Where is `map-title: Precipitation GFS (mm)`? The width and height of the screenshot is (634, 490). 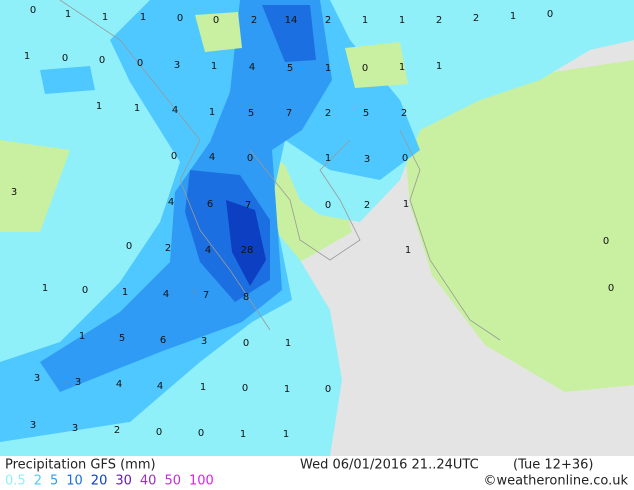 map-title: Precipitation GFS (mm) is located at coordinates (80, 465).